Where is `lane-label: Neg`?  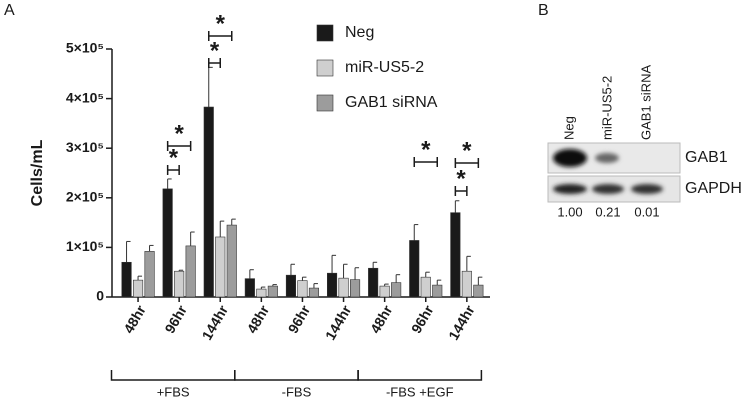 lane-label: Neg is located at coordinates (568, 128).